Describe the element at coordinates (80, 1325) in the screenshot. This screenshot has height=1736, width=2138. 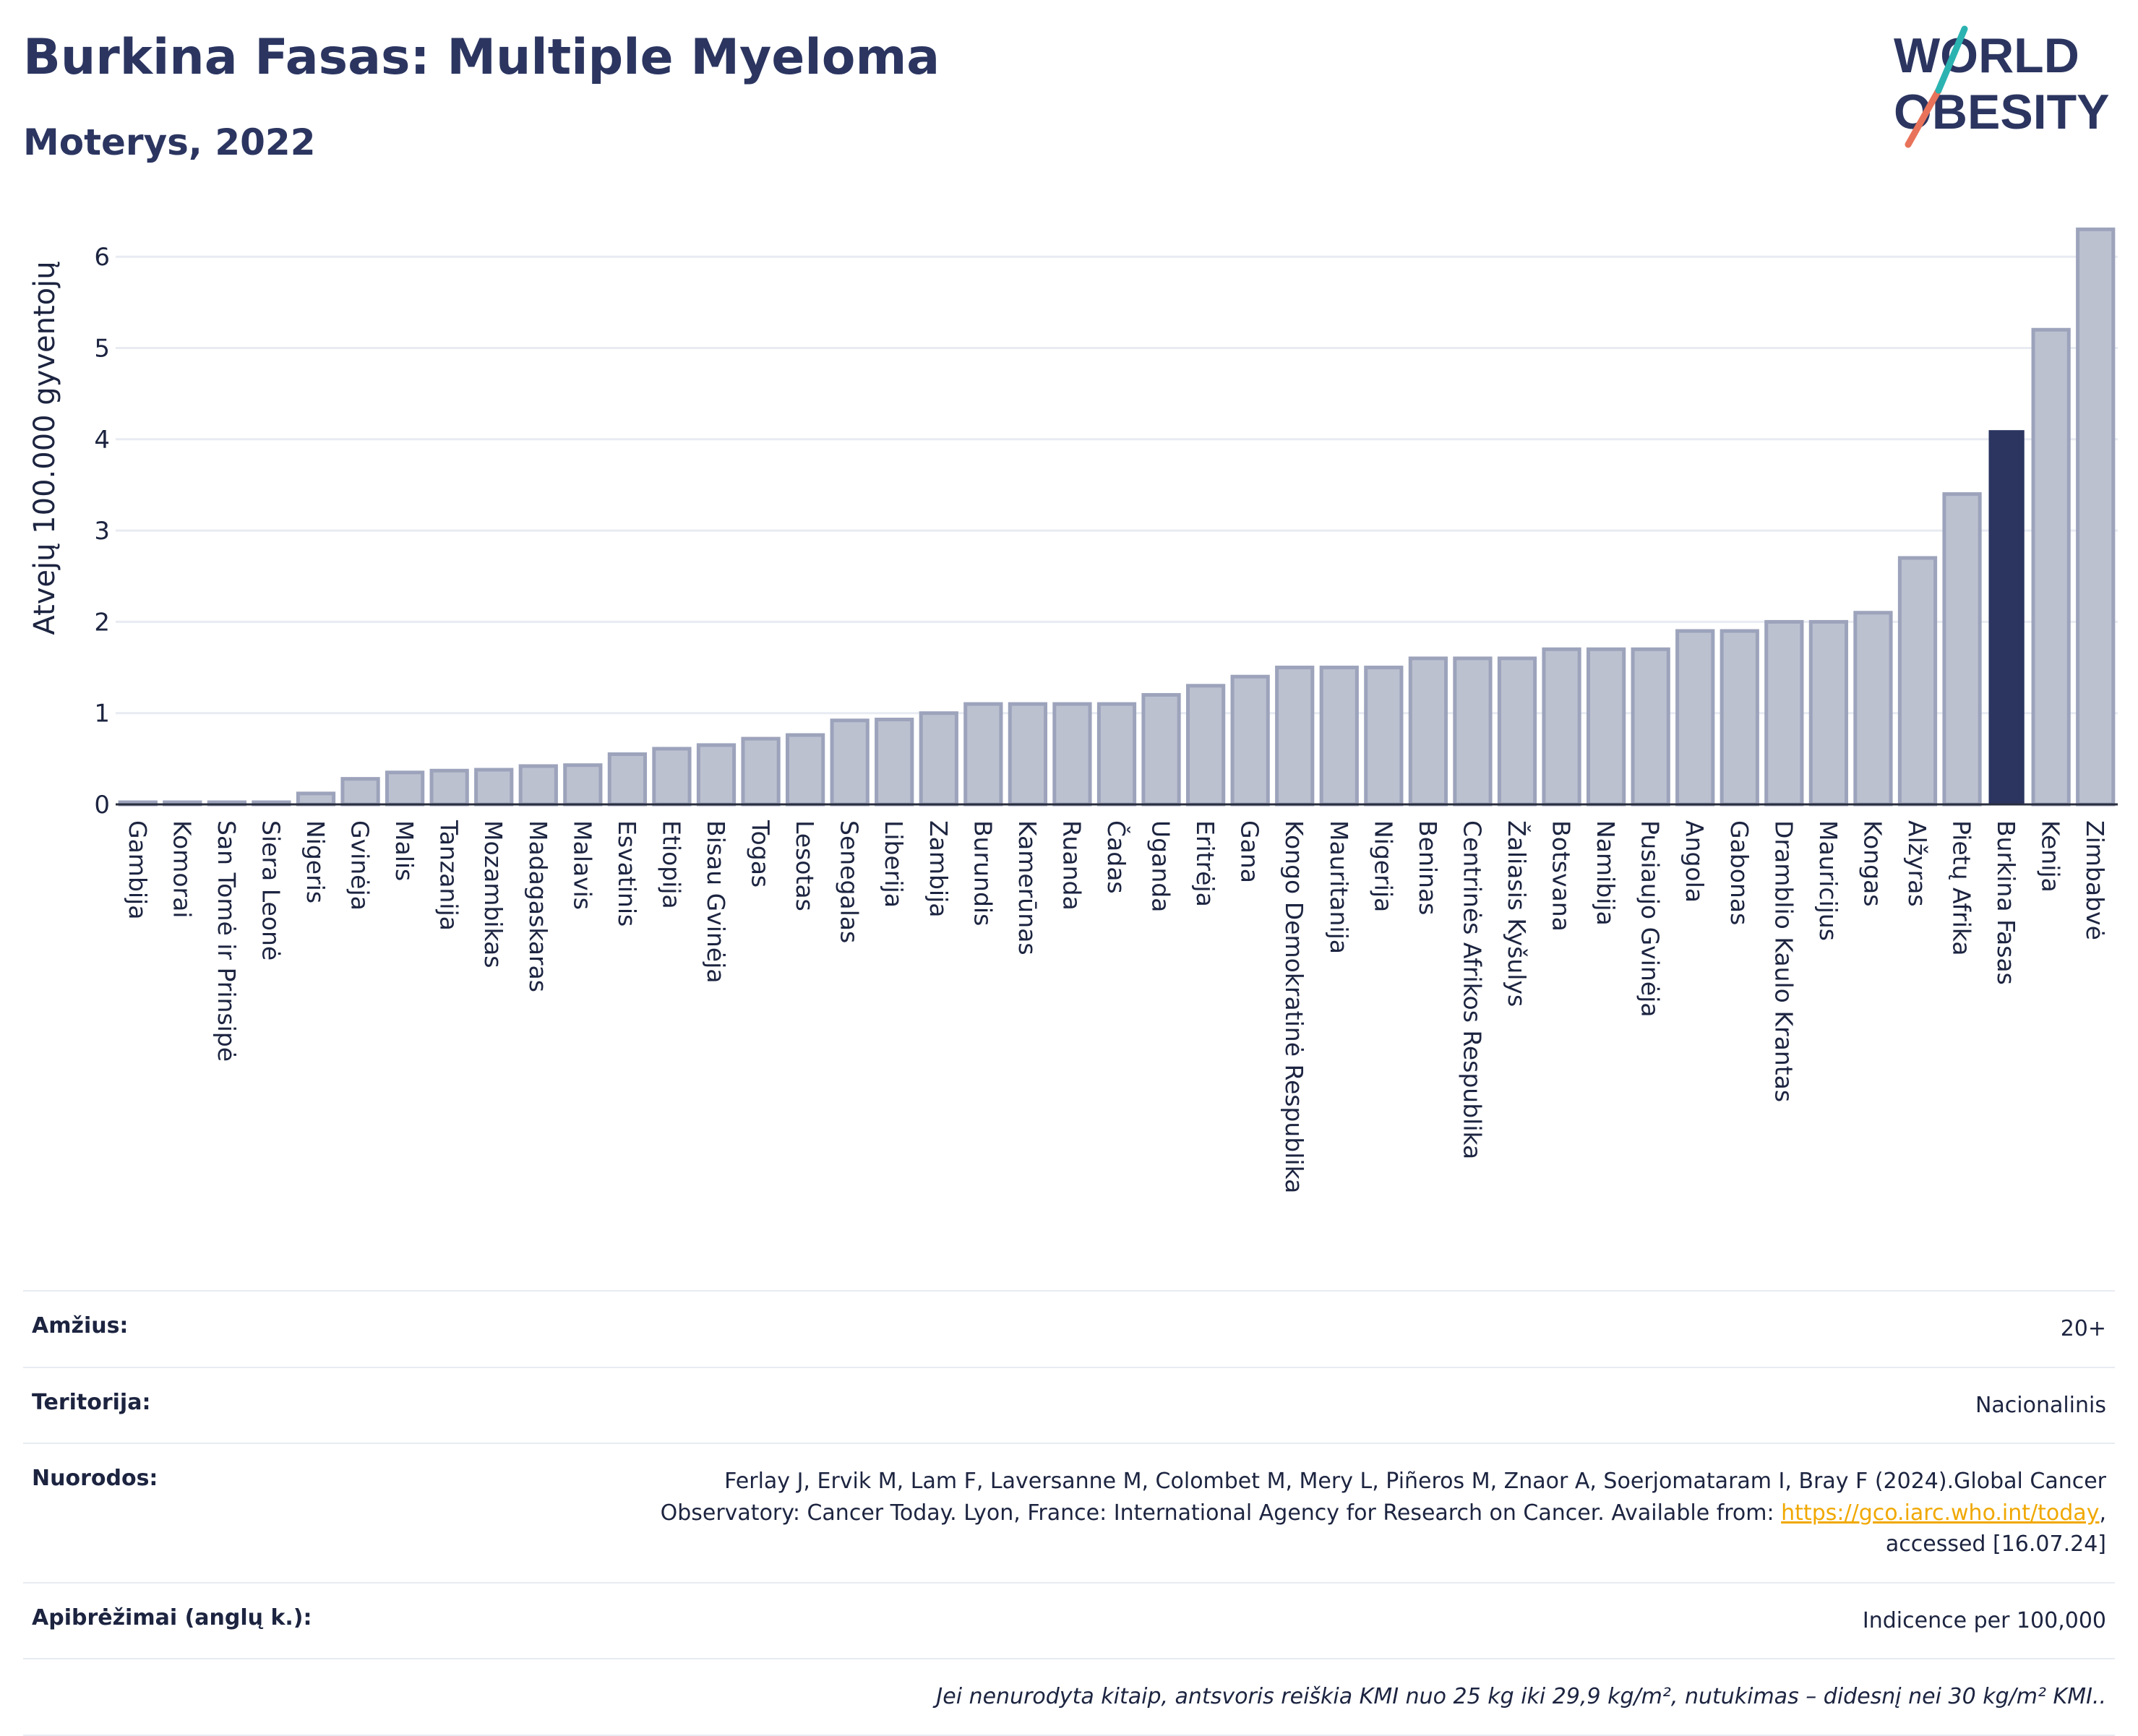
I see `age-label: Amžius:` at that location.